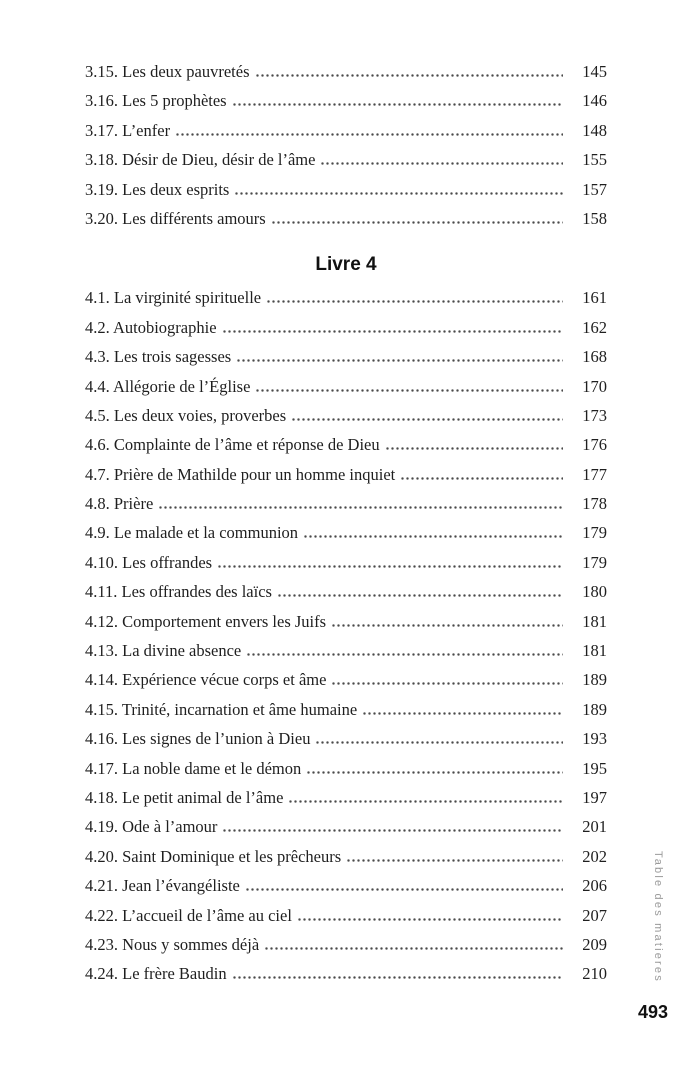  What do you see at coordinates (184, 797) in the screenshot?
I see `toc-entry-label: 4.18. Le petit animal de l’âme` at bounding box center [184, 797].